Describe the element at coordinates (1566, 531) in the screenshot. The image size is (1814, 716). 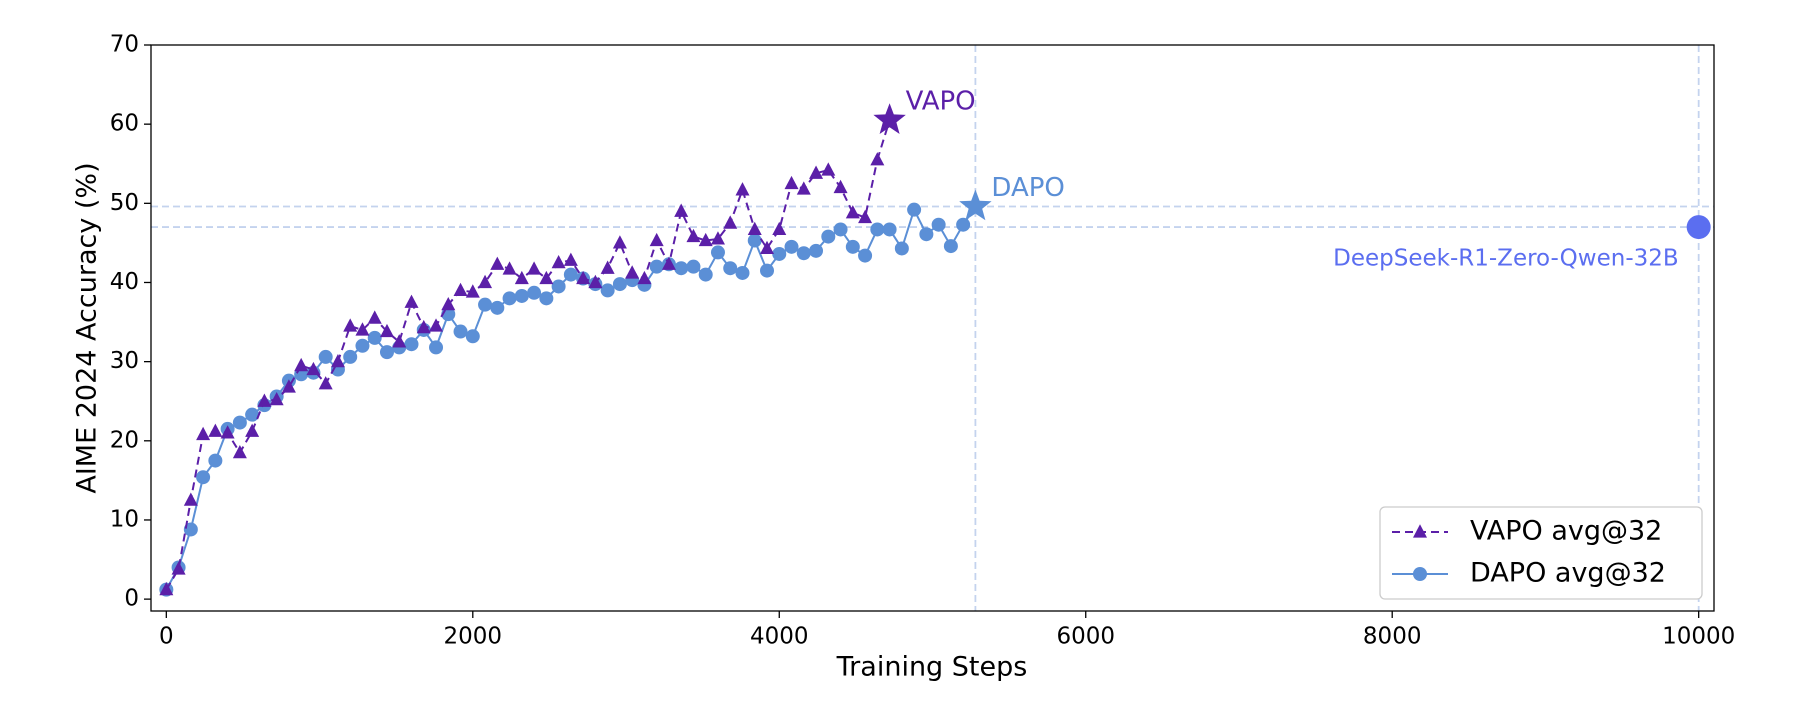
I see `legend-label: VAPO avg@32` at that location.